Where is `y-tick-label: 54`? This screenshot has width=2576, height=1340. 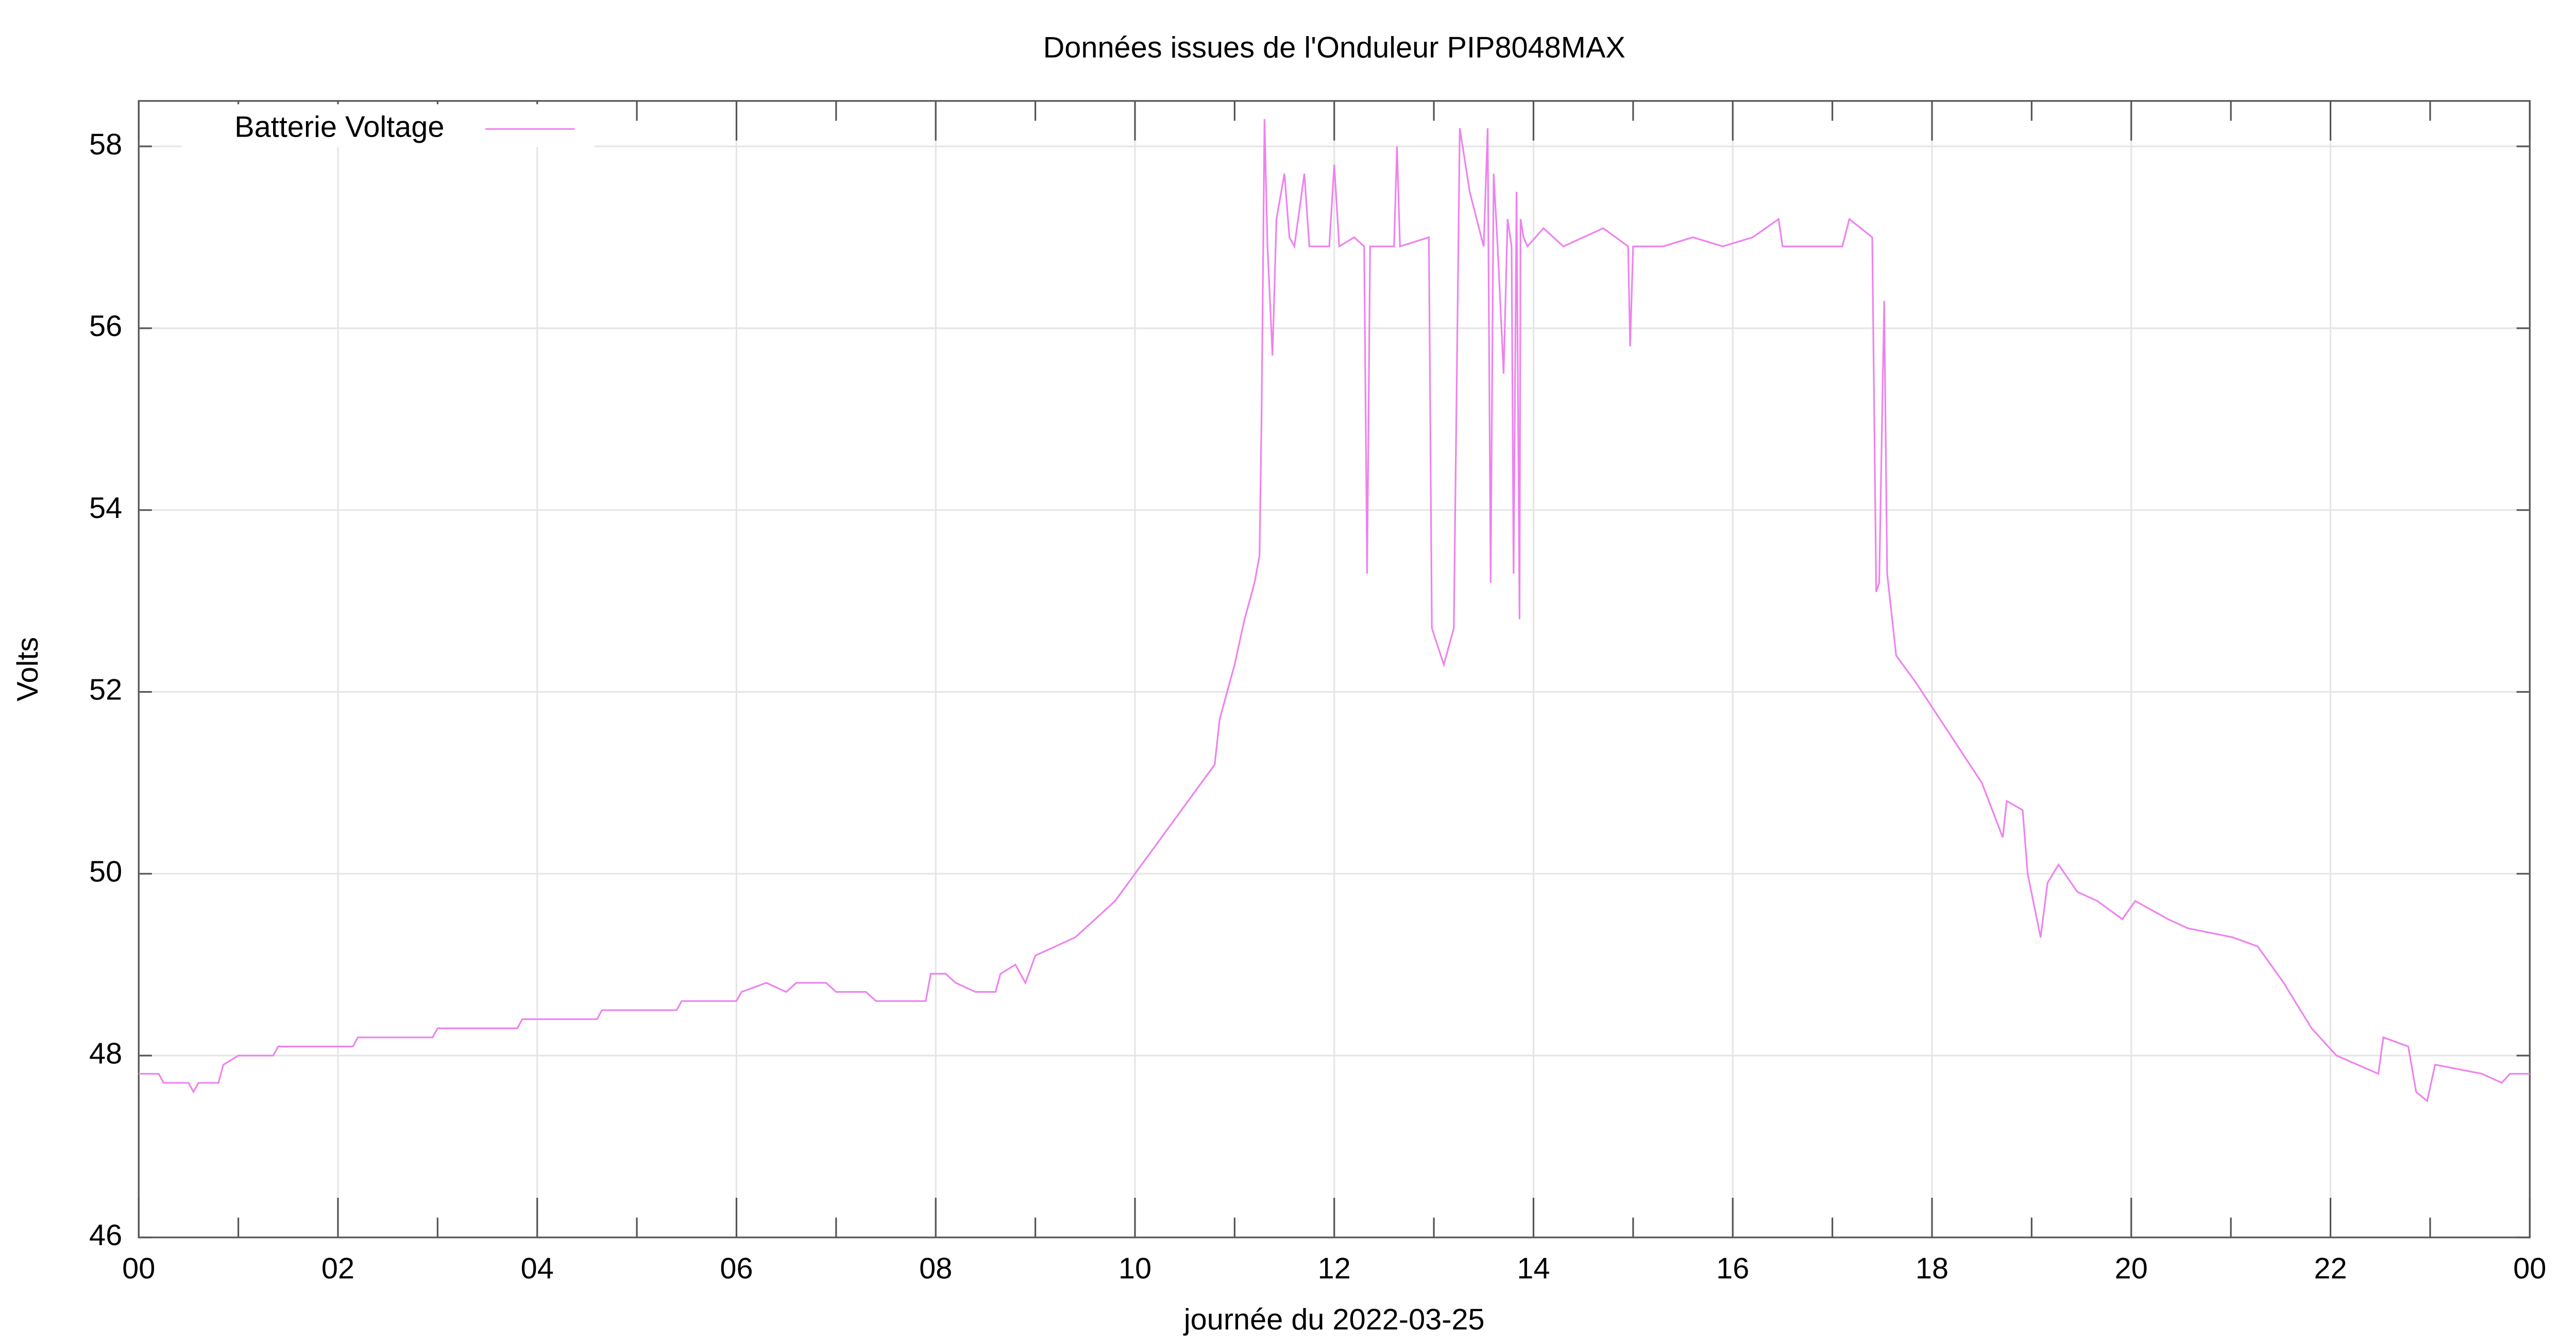
y-tick-label: 54 is located at coordinates (105, 508).